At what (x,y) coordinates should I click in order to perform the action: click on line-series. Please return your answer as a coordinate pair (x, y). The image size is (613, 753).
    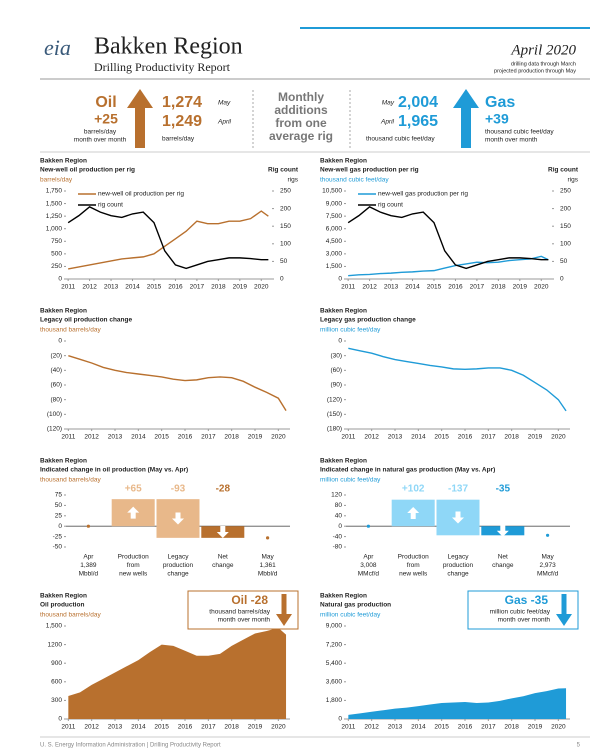
    Looking at the image, I should click on (448, 238).